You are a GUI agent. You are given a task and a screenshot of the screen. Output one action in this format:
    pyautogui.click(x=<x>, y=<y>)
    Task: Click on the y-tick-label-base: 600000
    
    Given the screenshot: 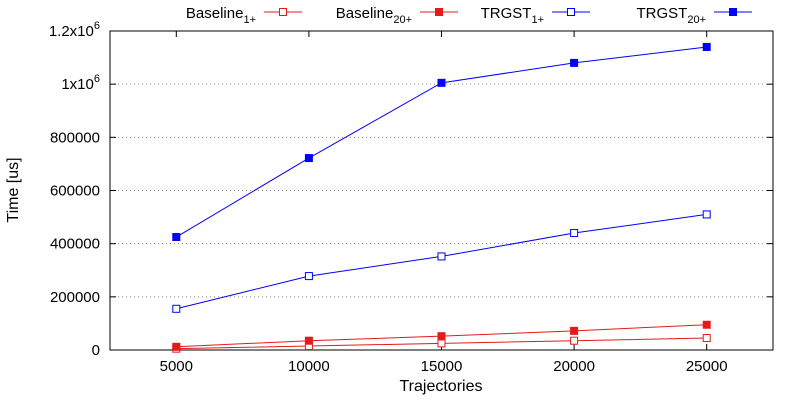 What is the action you would take?
    pyautogui.click(x=75, y=191)
    